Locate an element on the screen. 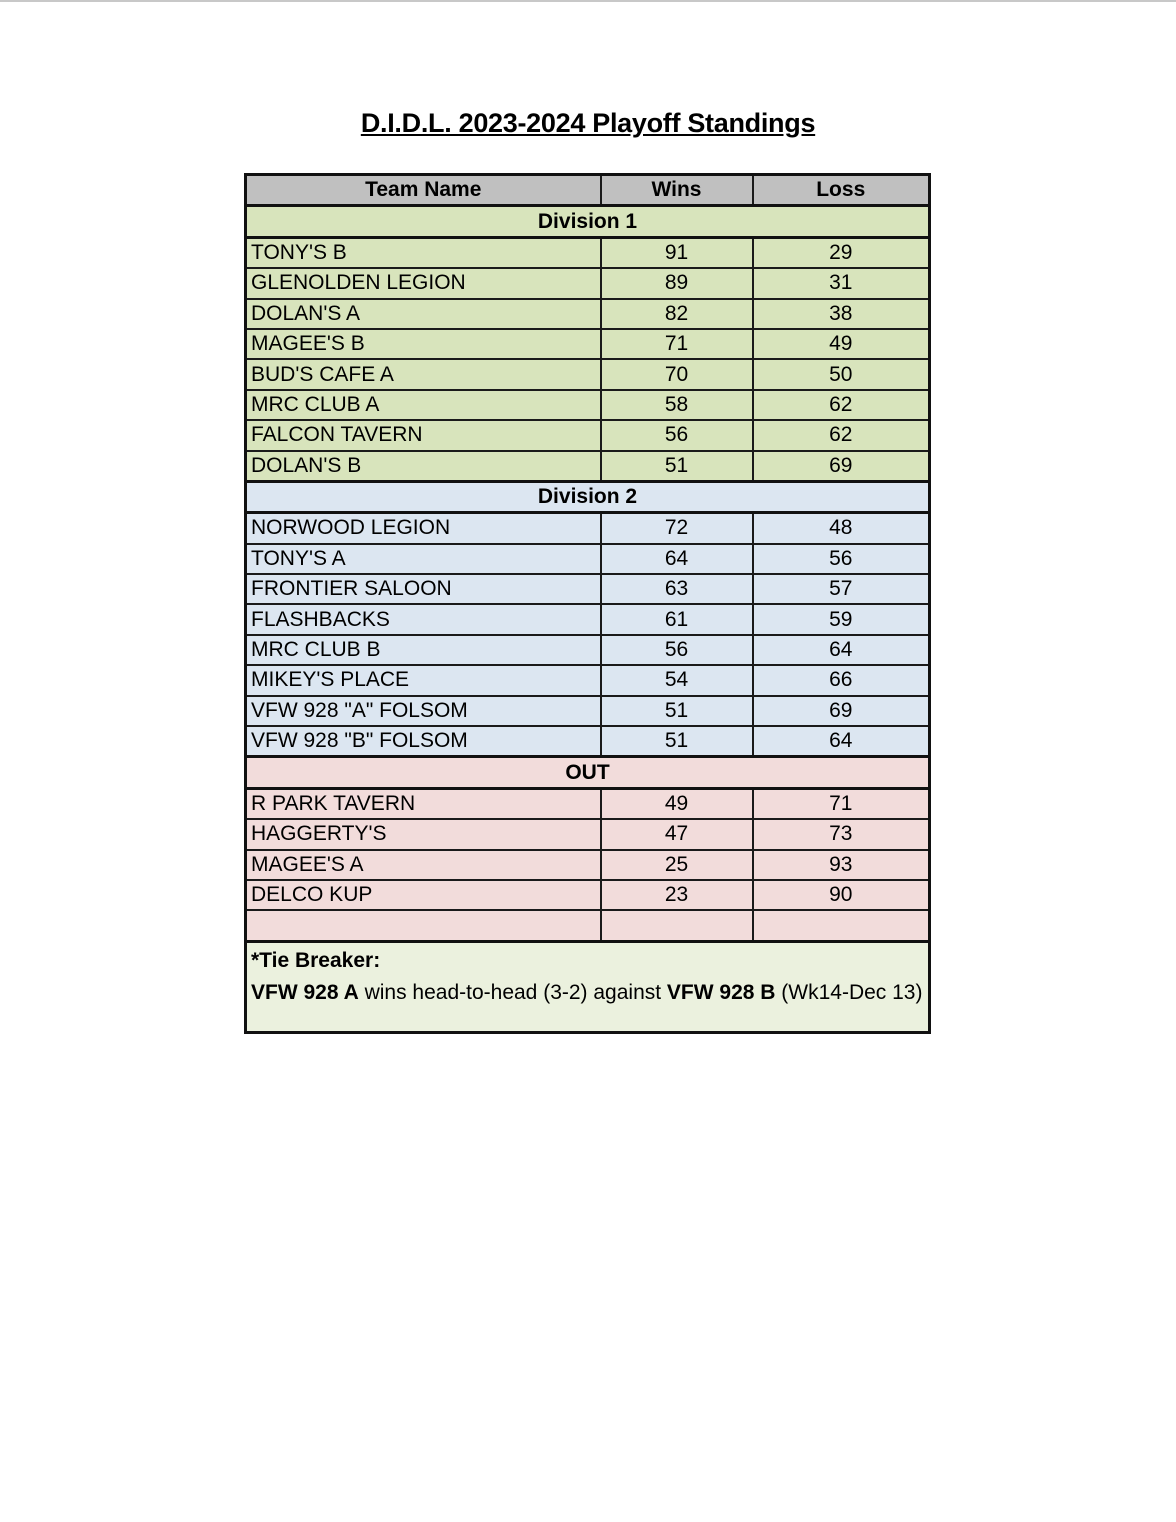 The width and height of the screenshot is (1176, 1522). page-title: D.I.D.L. 2023-2024 Playoff Standings is located at coordinates (588, 123).